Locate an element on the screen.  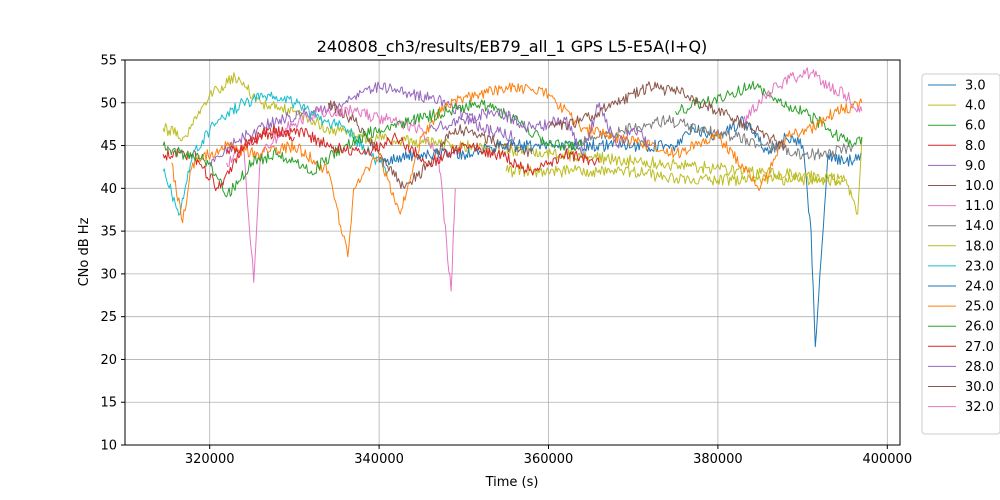
x-tick-label: 400000 is located at coordinates (887, 459).